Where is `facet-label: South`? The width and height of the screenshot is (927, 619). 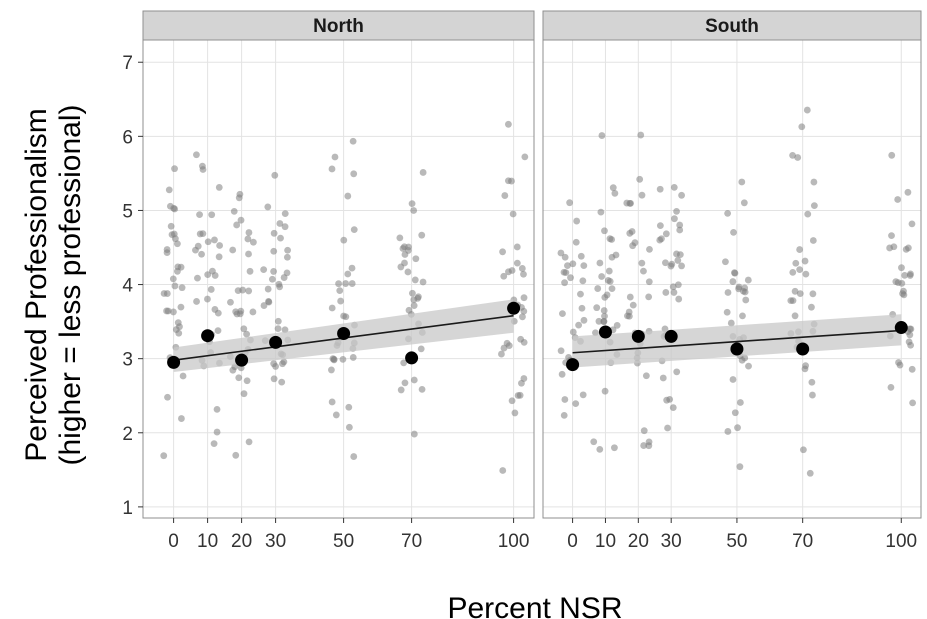 facet-label: South is located at coordinates (732, 26).